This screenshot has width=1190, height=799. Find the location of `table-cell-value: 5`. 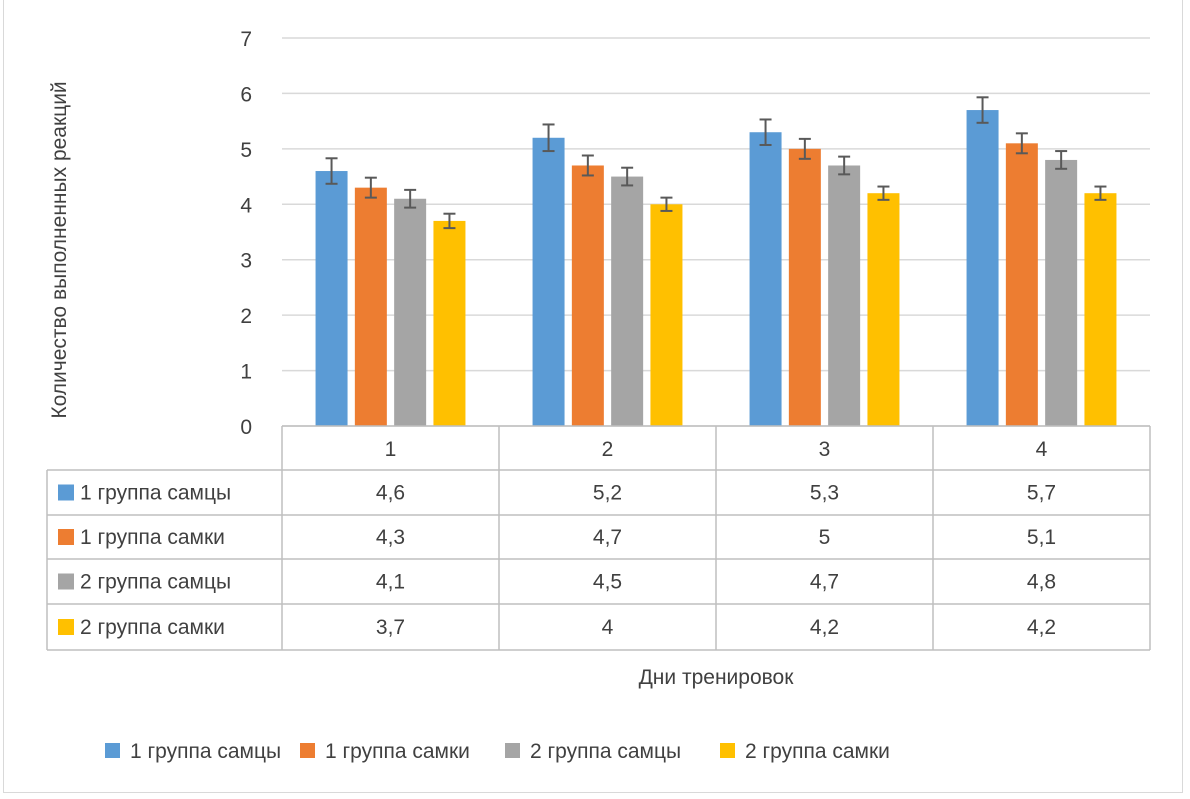

table-cell-value: 5 is located at coordinates (825, 537).